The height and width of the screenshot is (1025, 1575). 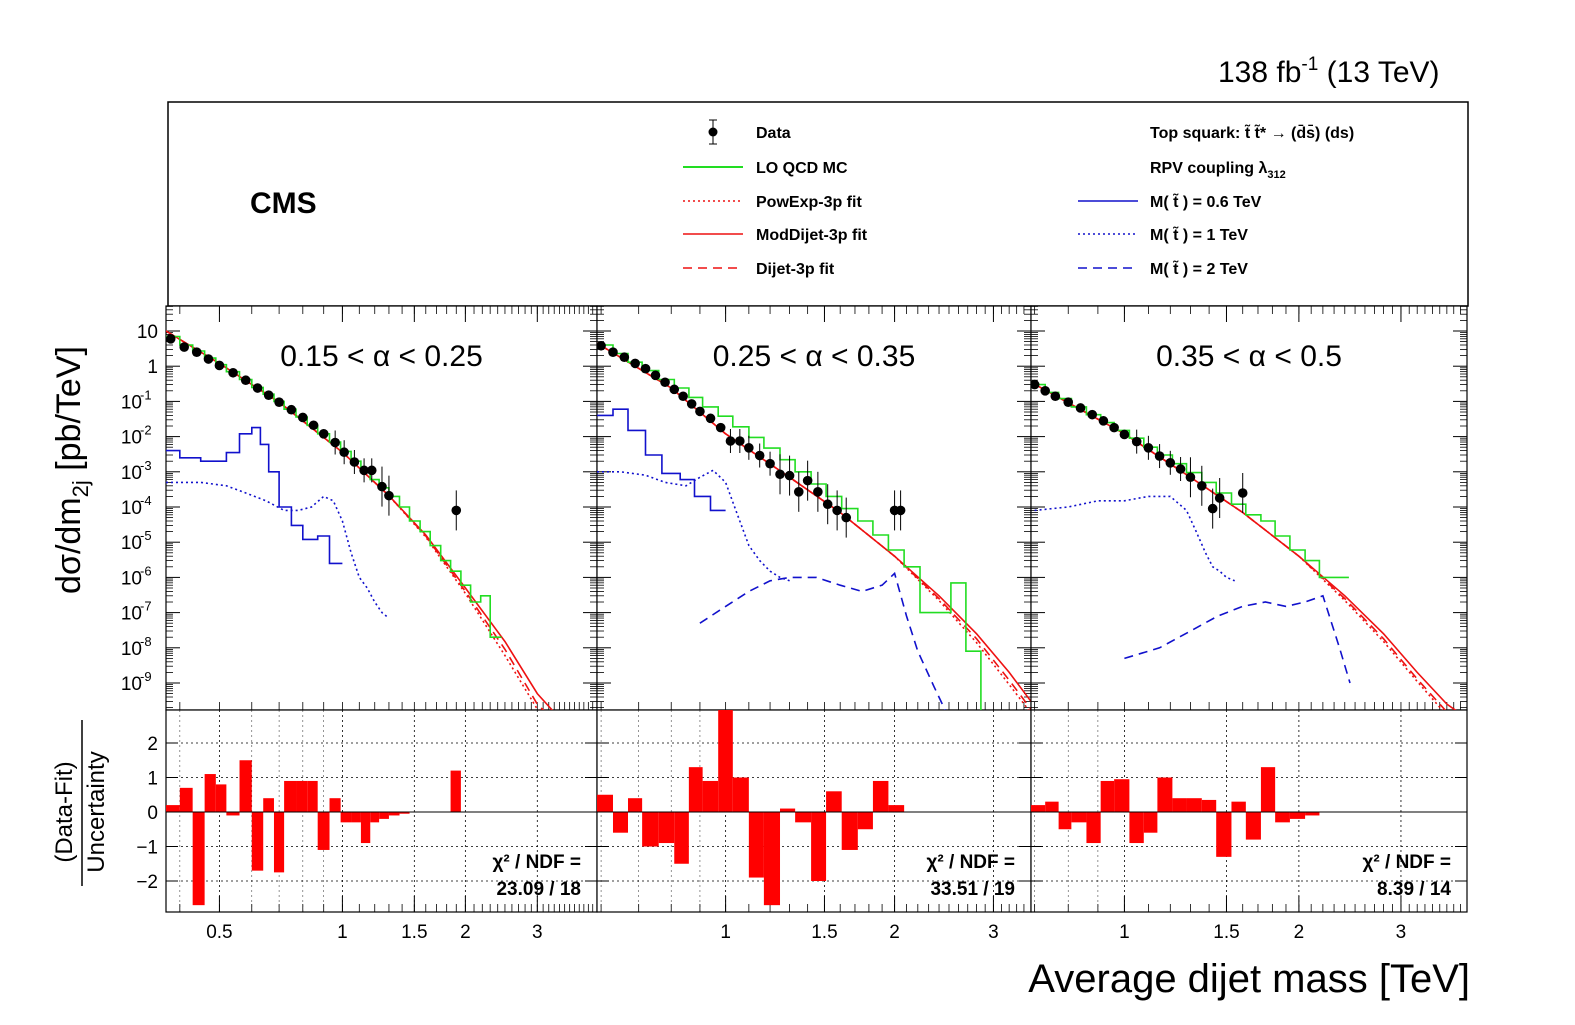 I want to click on y-tick-exp: -6, so click(x=146, y=570).